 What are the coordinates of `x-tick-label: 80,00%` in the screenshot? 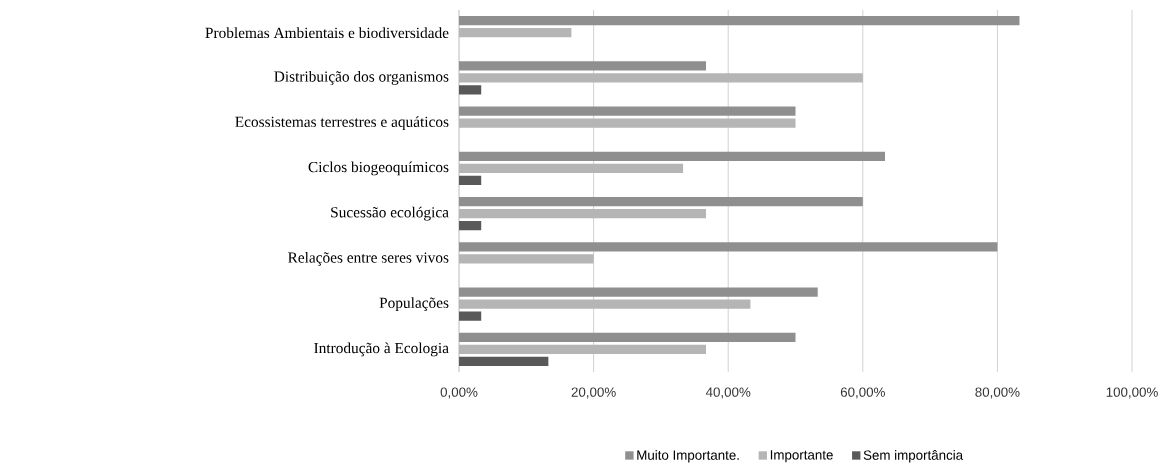 It's located at (997, 393).